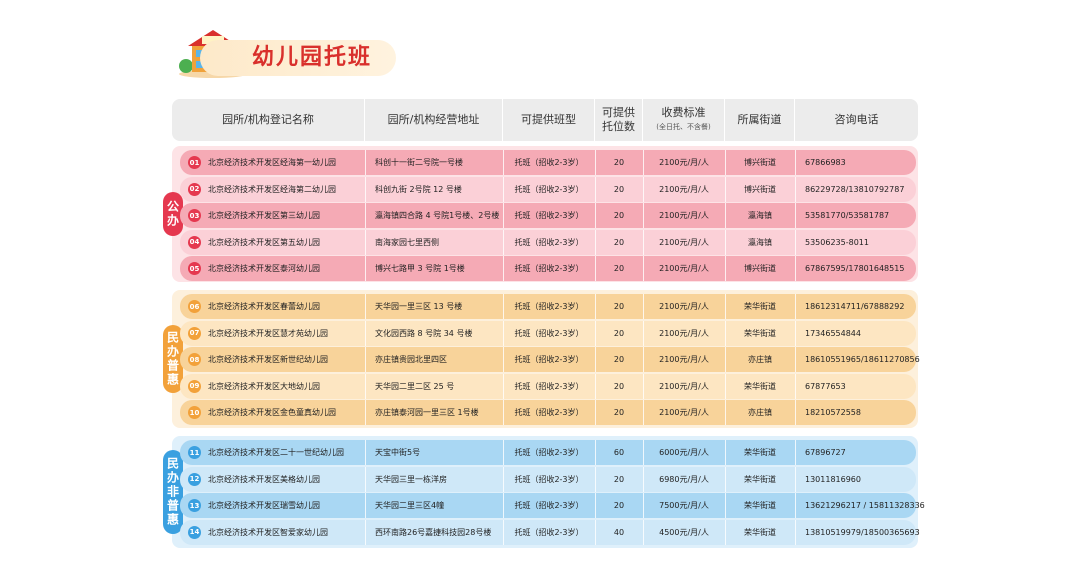 The width and height of the screenshot is (1080, 572). I want to click on cell: 西环南路26号嘉捷科技园28号楼, so click(433, 532).